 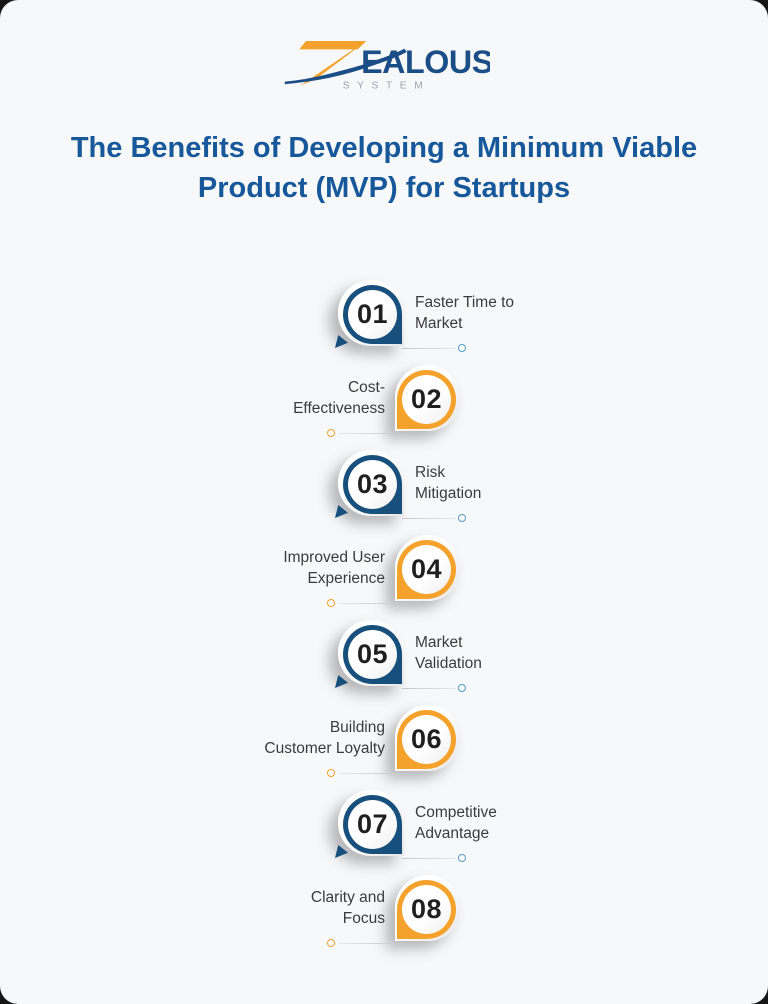 I want to click on step-row-06: 06 Building Customer Loyalty, so click(x=384, y=739).